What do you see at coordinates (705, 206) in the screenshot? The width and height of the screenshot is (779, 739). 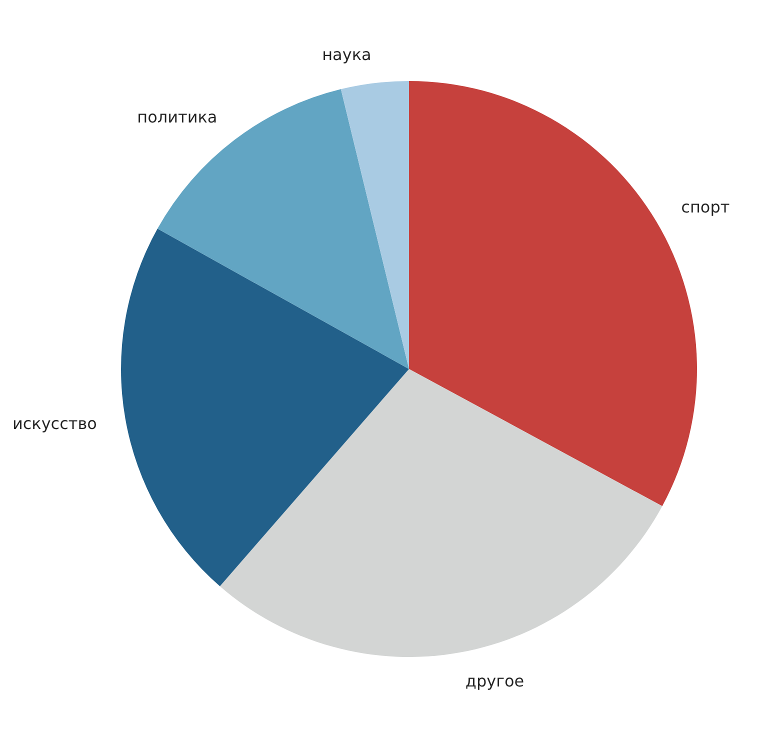 I see `slice-label: спорт` at bounding box center [705, 206].